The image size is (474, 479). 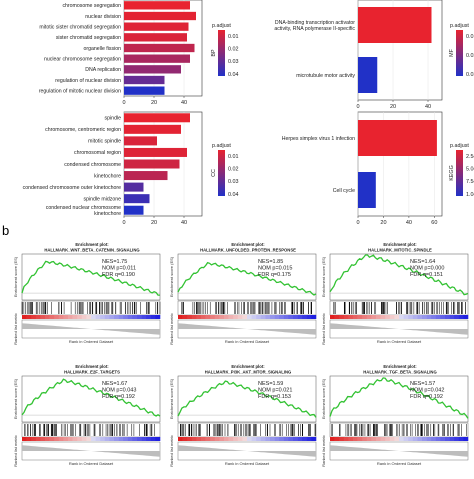 I want to click on gsea-stat: NES=1.85, so click(x=270, y=262).